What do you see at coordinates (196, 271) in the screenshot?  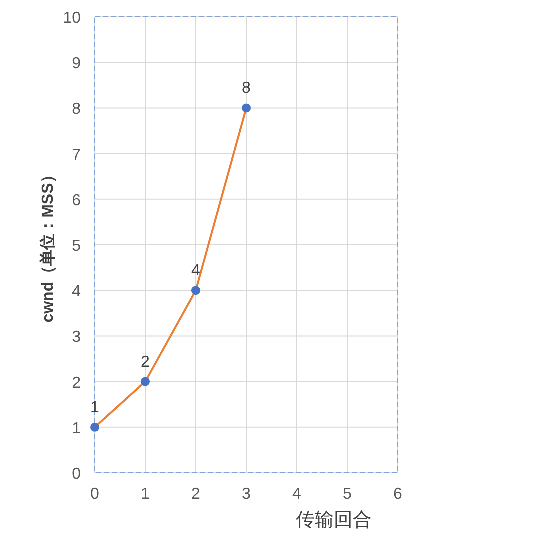 I see `data-label: 4` at bounding box center [196, 271].